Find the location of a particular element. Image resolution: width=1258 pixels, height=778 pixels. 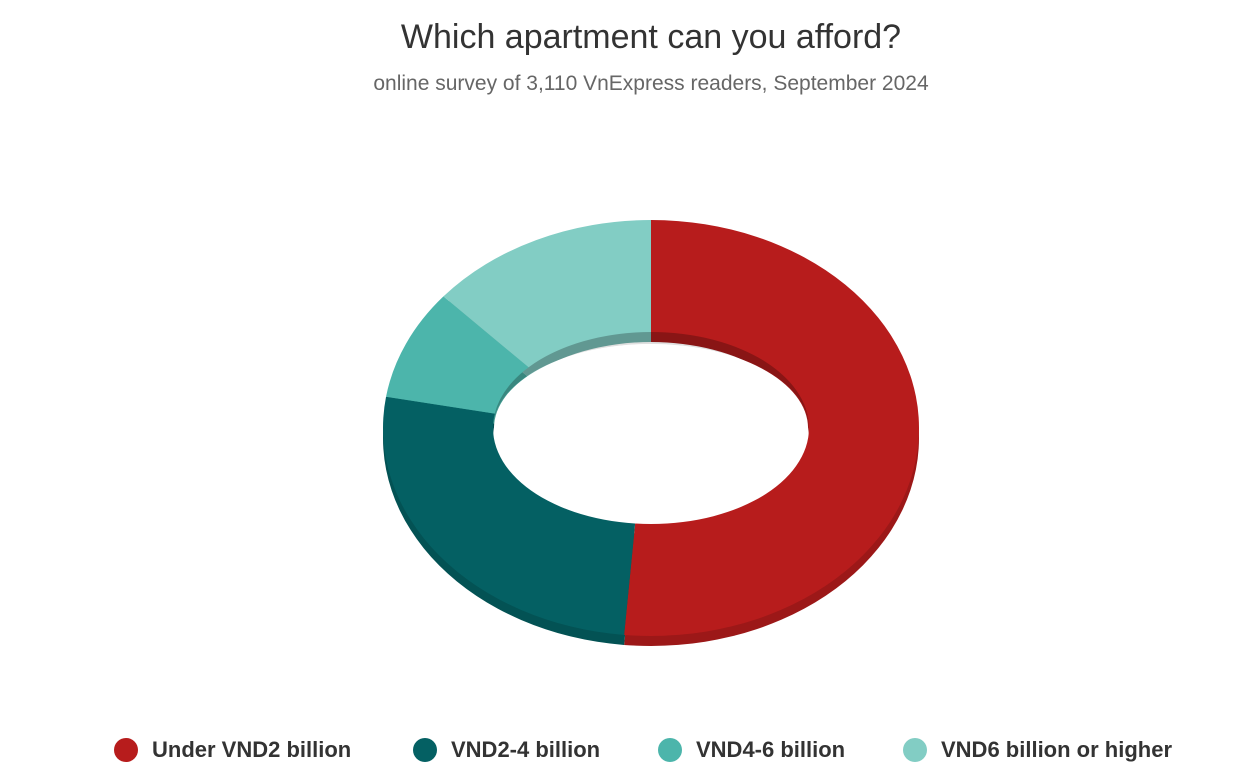

legend-marker-under-2b is located at coordinates (126, 750).